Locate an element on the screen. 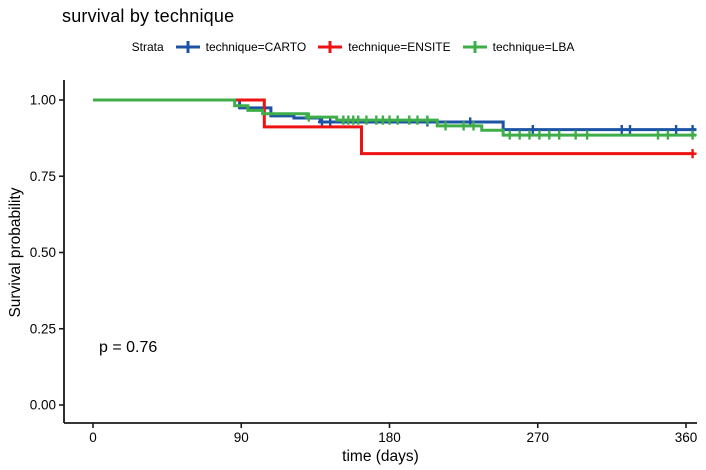  y-axis-title: Survival probability is located at coordinates (15, 252).